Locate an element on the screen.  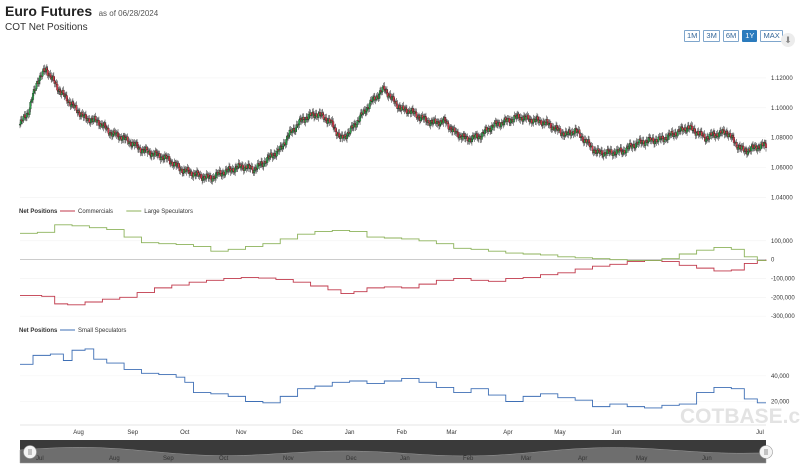
navigator-label-mar: Mar is located at coordinates (526, 459).